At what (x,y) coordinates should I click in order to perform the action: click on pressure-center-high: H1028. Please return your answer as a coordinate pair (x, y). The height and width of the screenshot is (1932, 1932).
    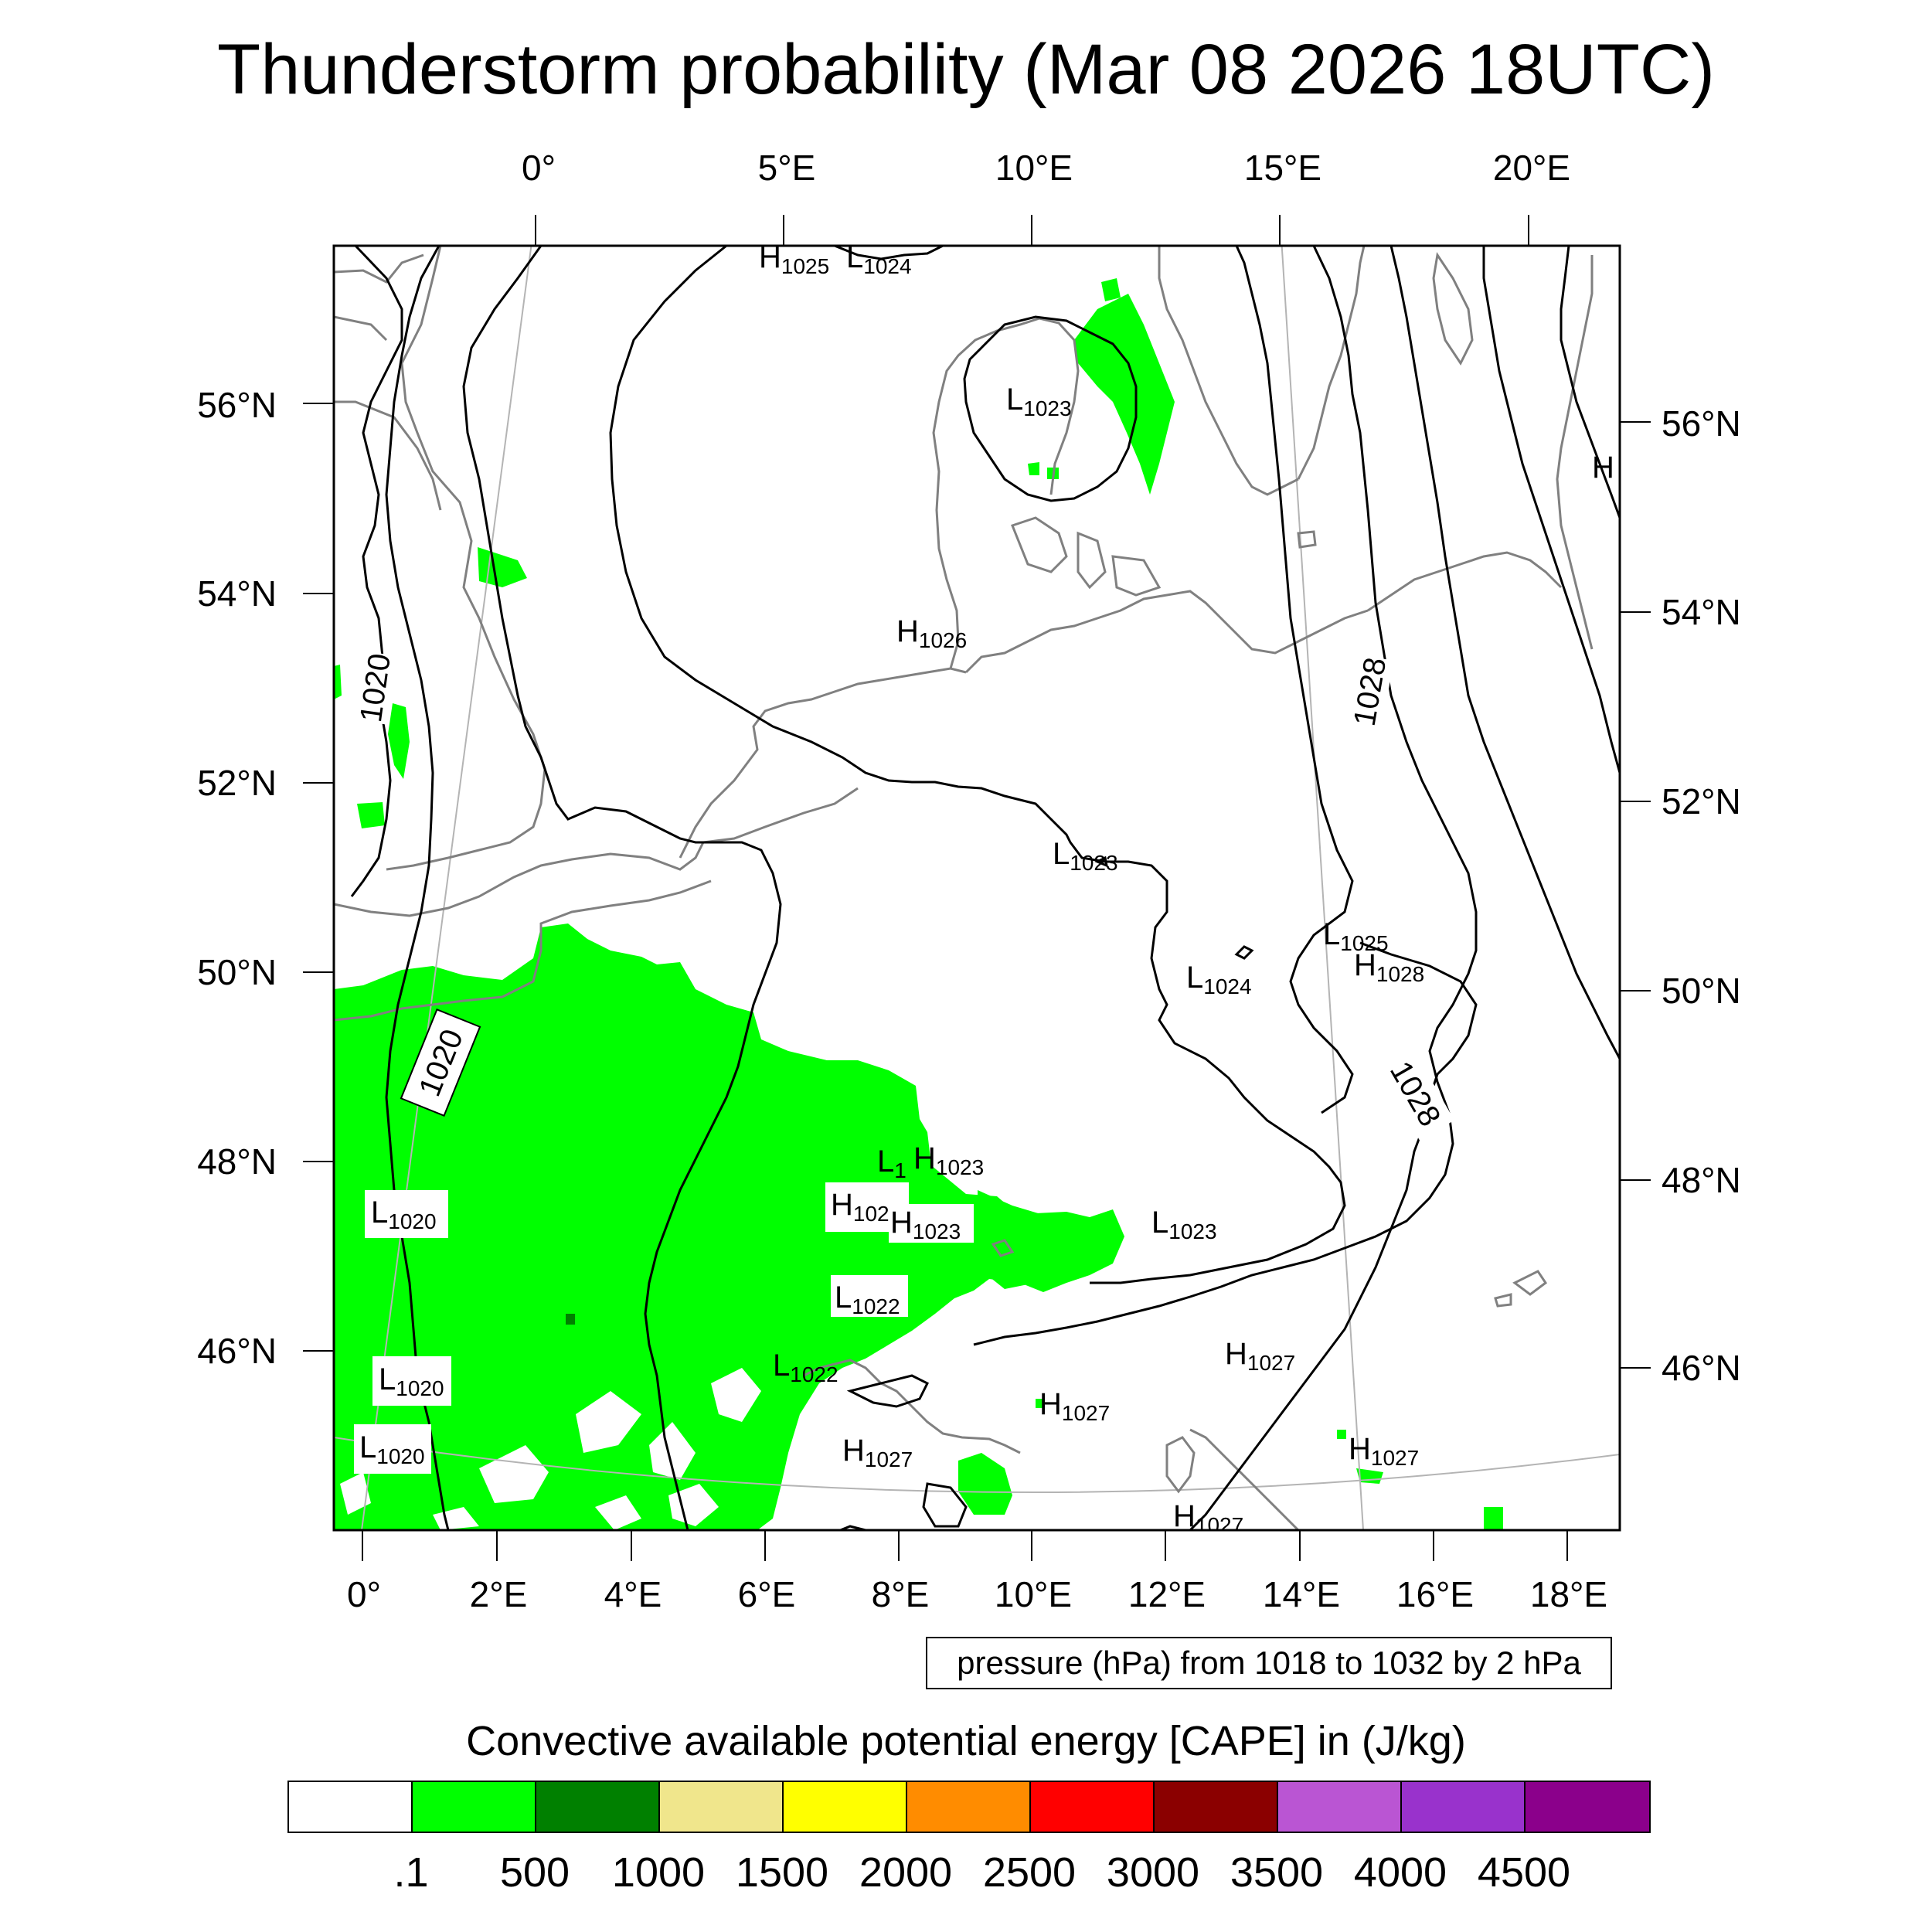
    Looking at the image, I should click on (1389, 967).